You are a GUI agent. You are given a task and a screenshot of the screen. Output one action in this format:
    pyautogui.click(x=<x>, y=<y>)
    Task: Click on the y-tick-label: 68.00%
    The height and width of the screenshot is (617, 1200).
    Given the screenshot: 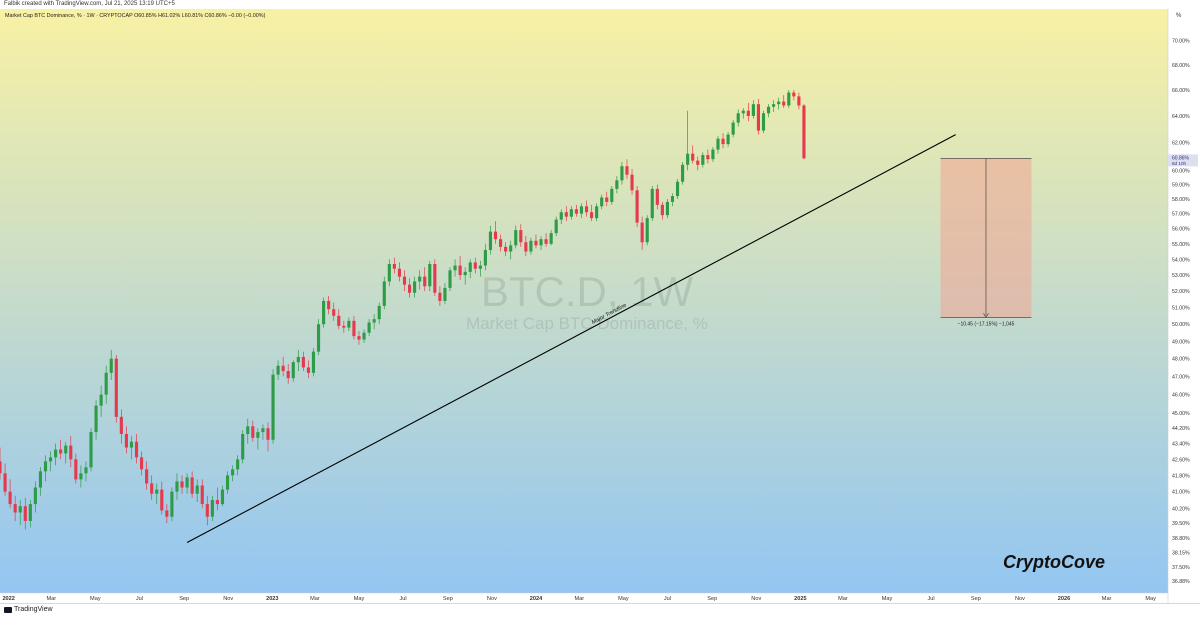 What is the action you would take?
    pyautogui.click(x=1181, y=66)
    